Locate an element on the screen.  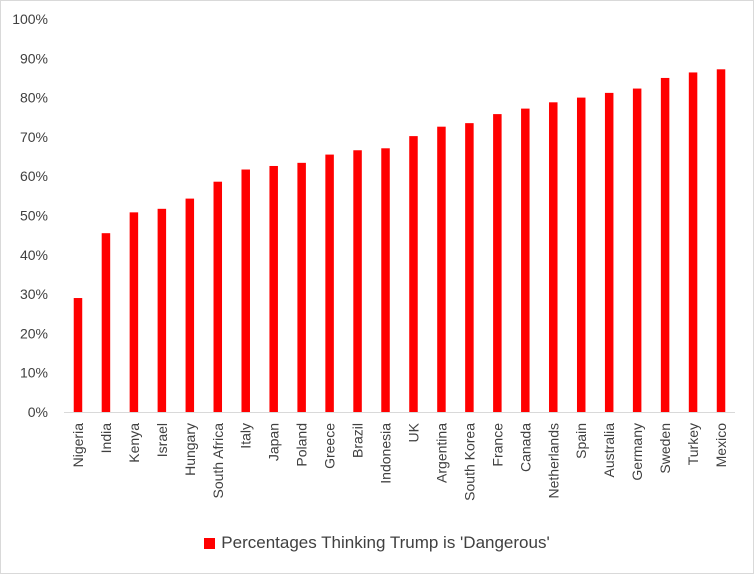
bar-germany is located at coordinates (637, 250).